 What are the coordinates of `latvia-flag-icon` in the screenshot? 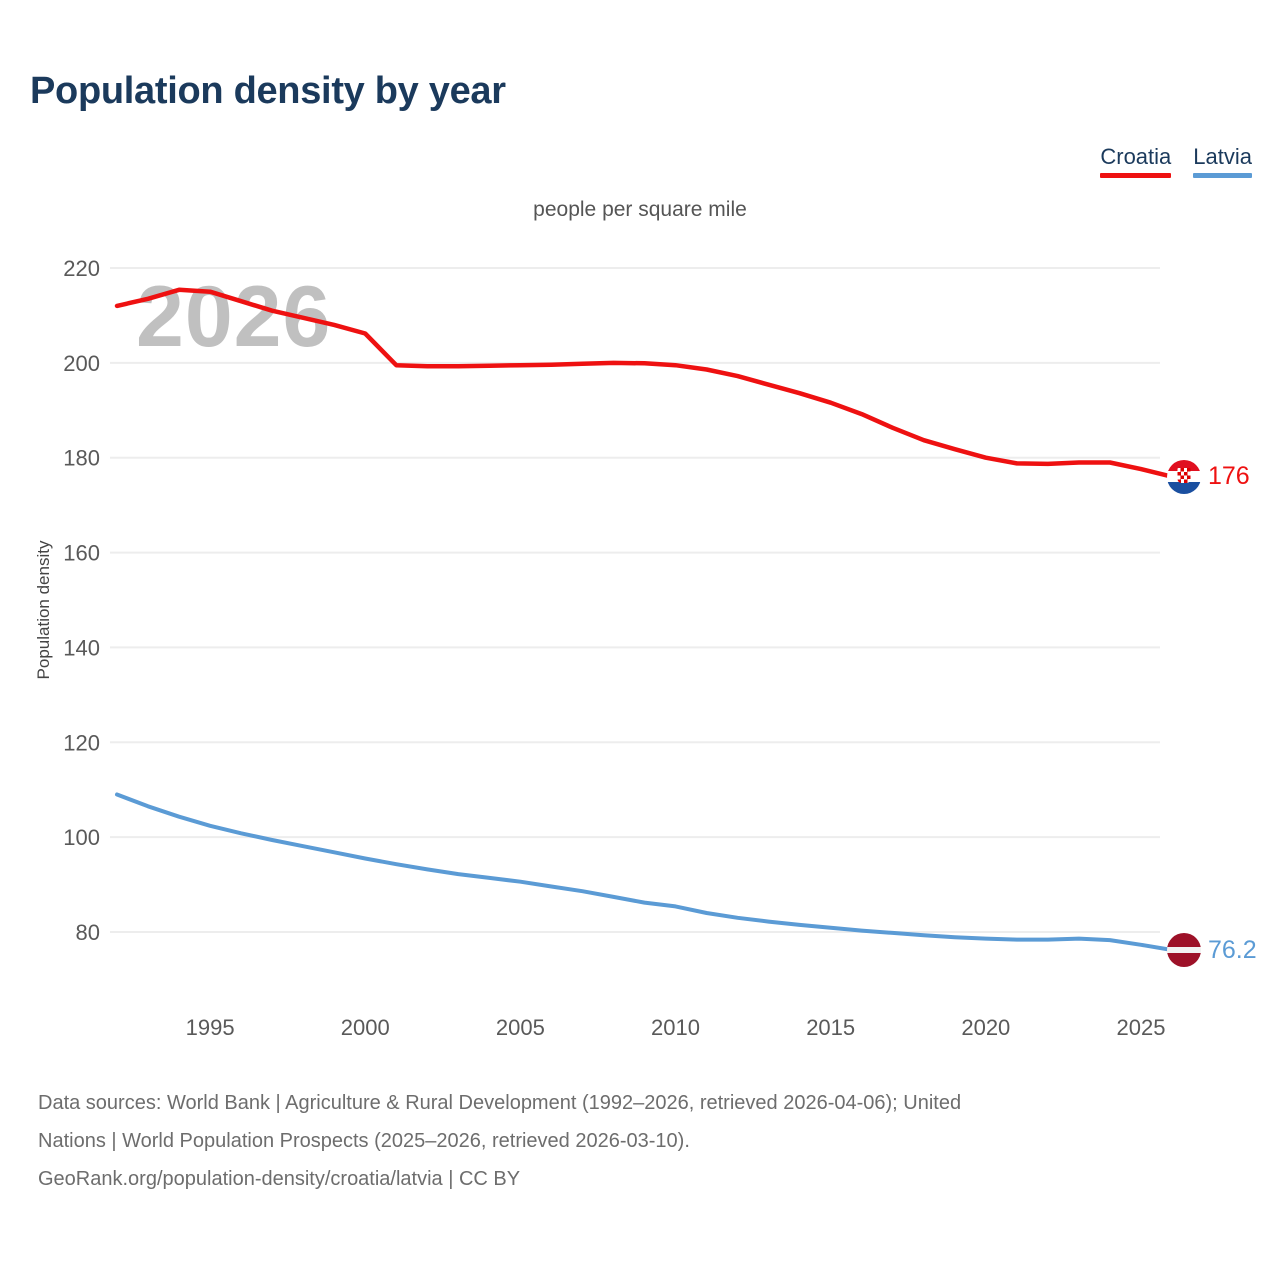 It's located at (1184, 950).